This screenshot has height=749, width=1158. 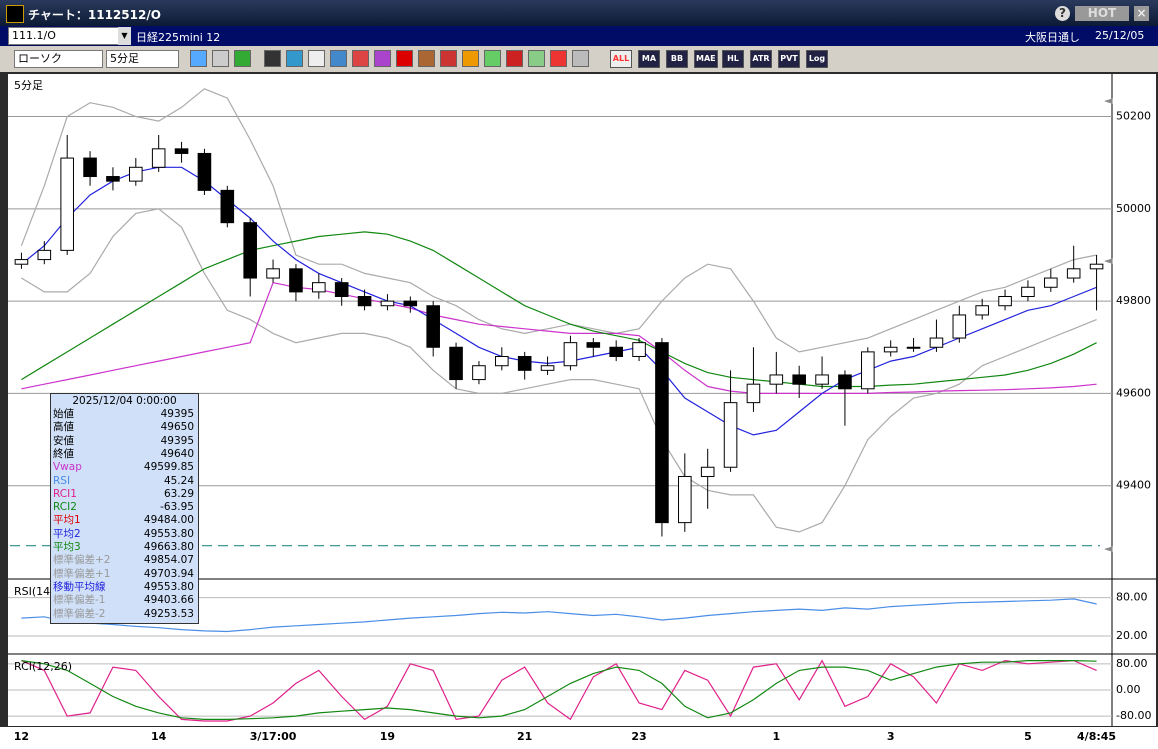 What do you see at coordinates (124, 427) in the screenshot?
I see `info-row: 高値 49650` at bounding box center [124, 427].